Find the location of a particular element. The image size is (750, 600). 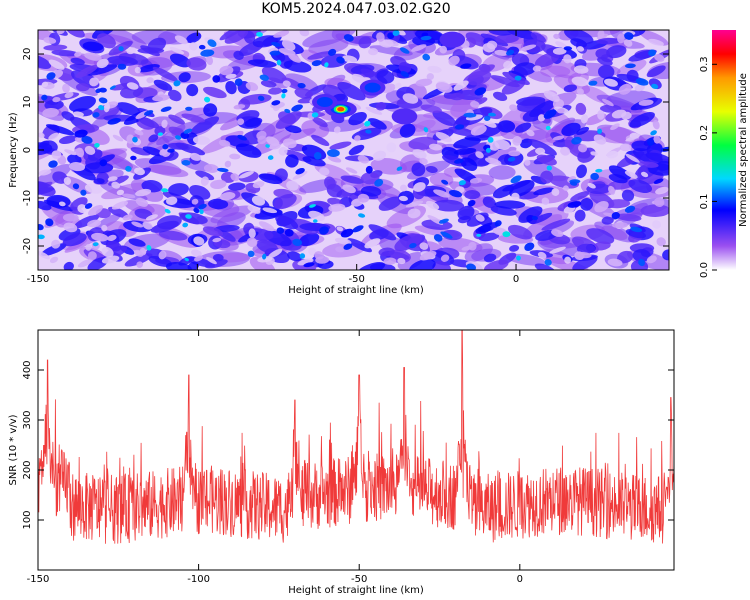

snr-xtick-label: -100 is located at coordinates (198, 579).